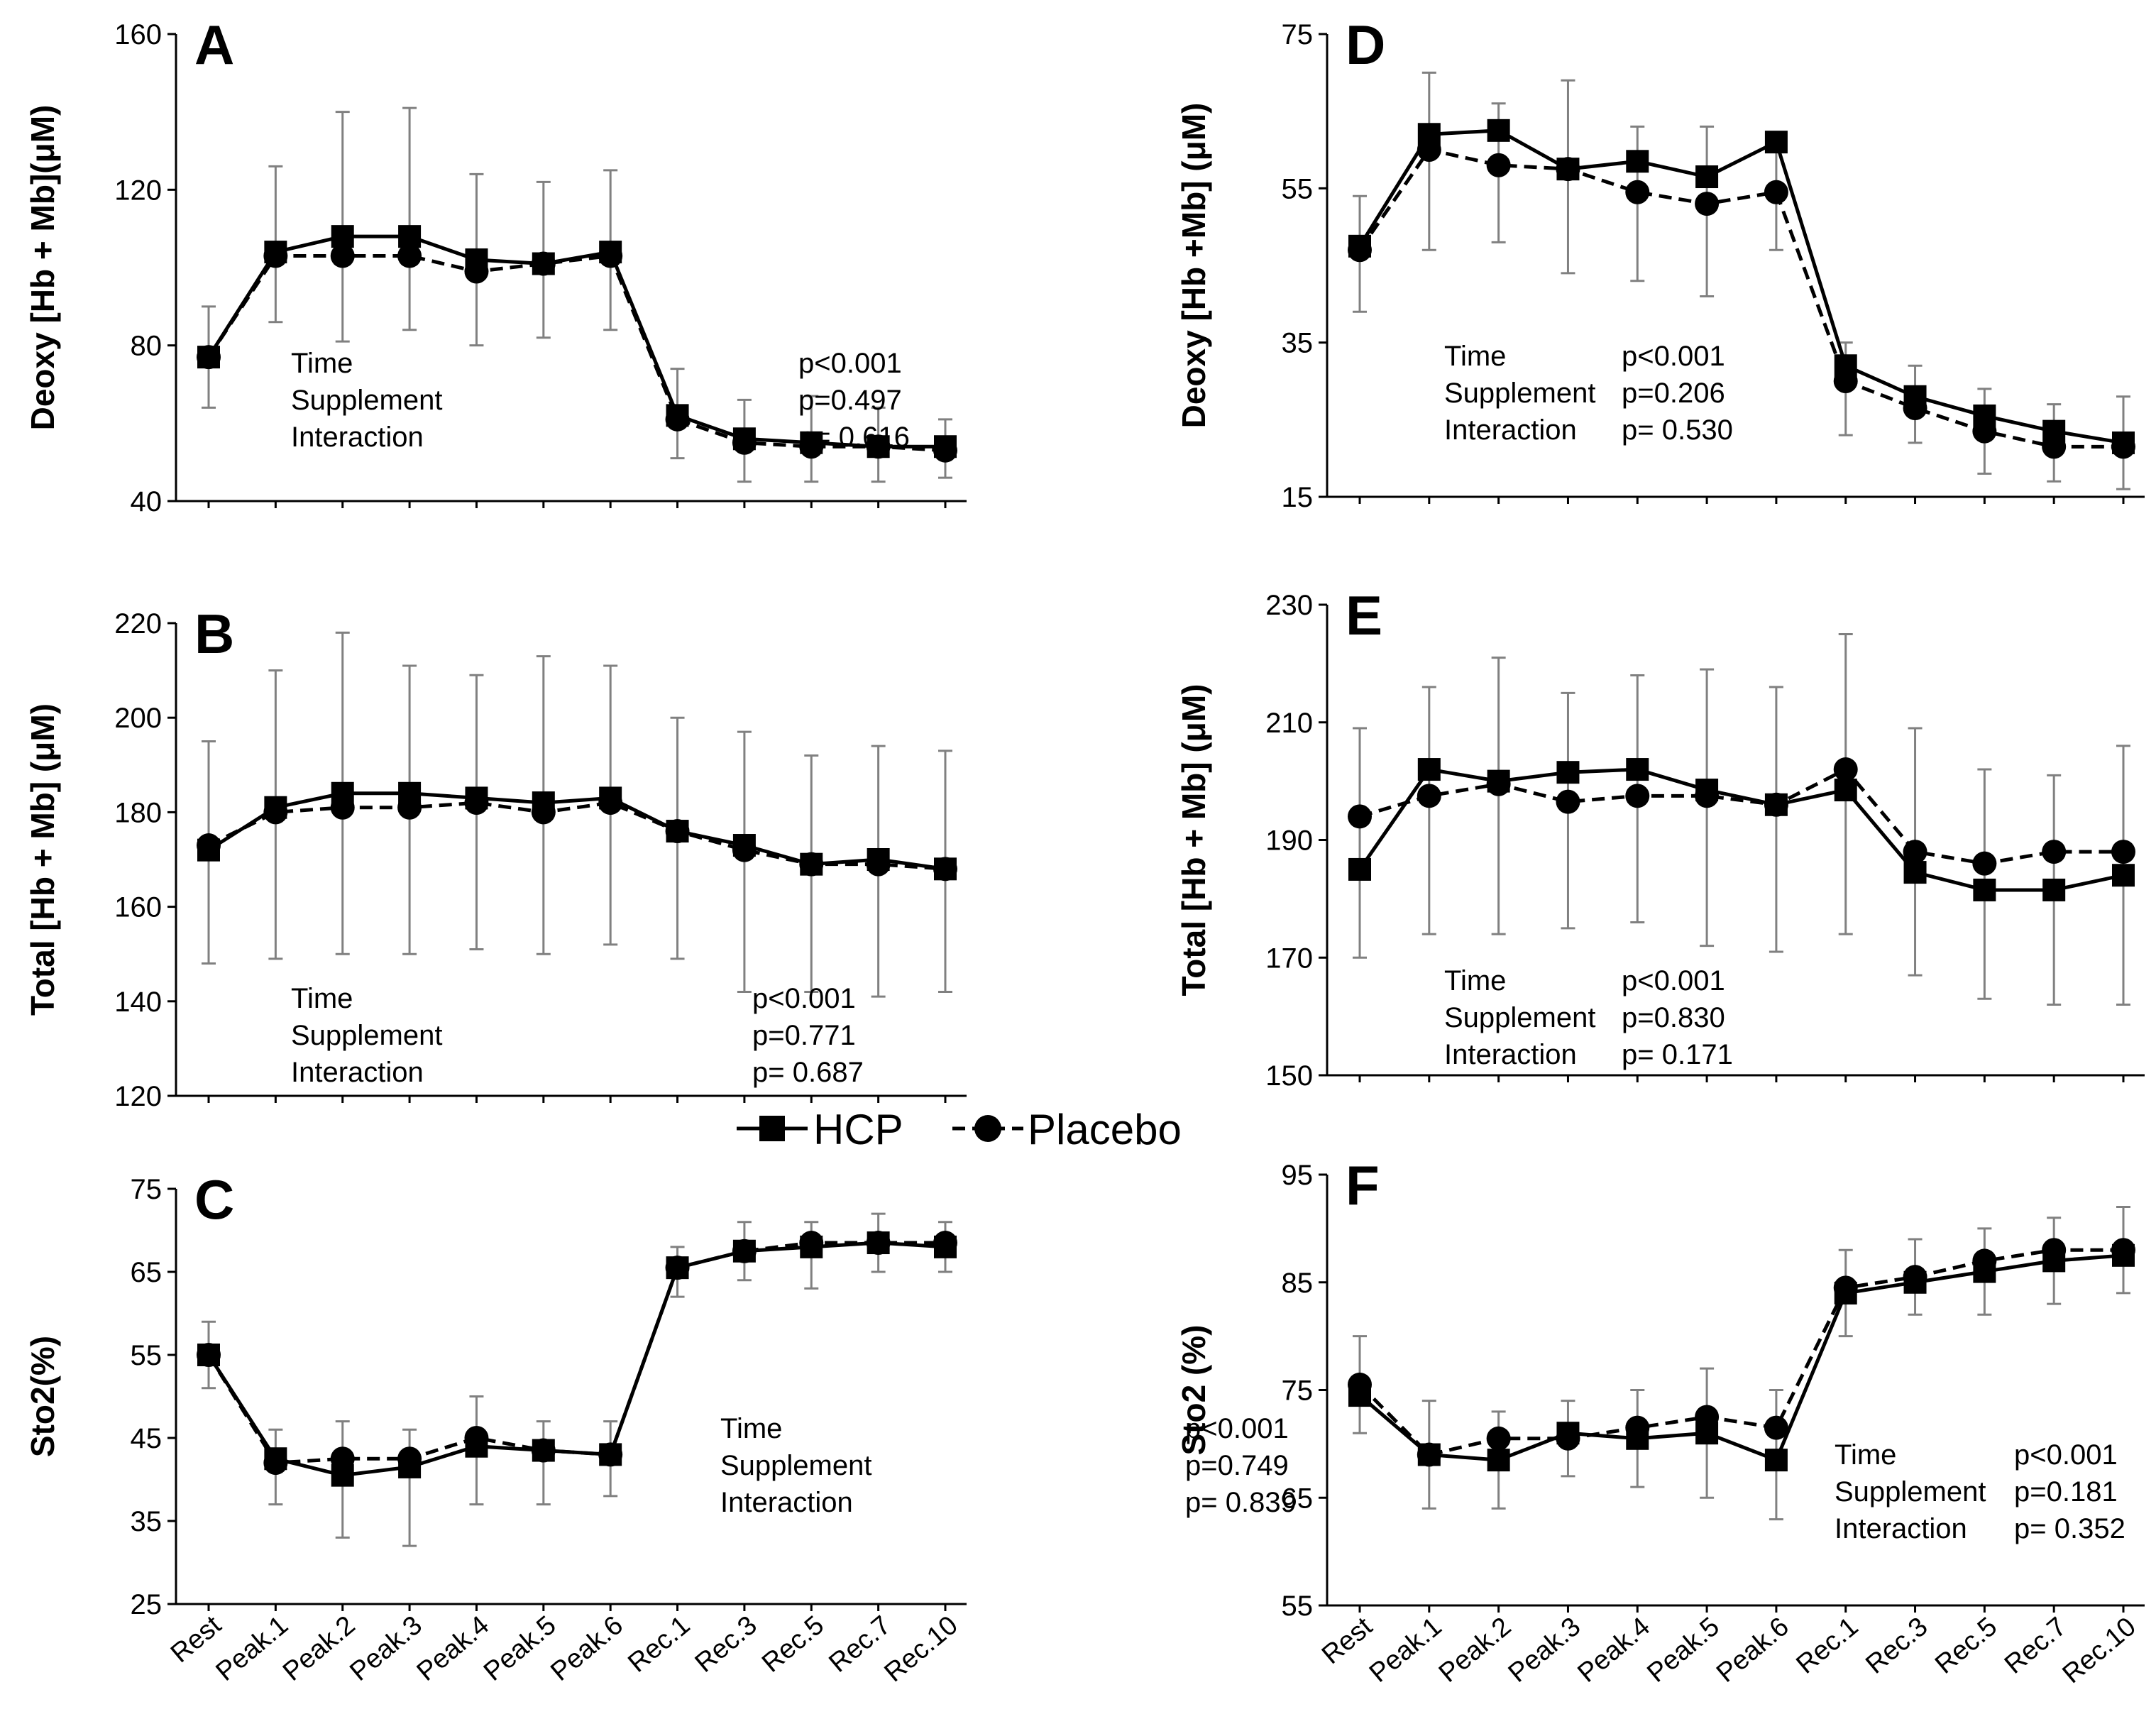 The width and height of the screenshot is (2156, 1719). I want to click on stat-label-a-2: Interaction, so click(358, 438).